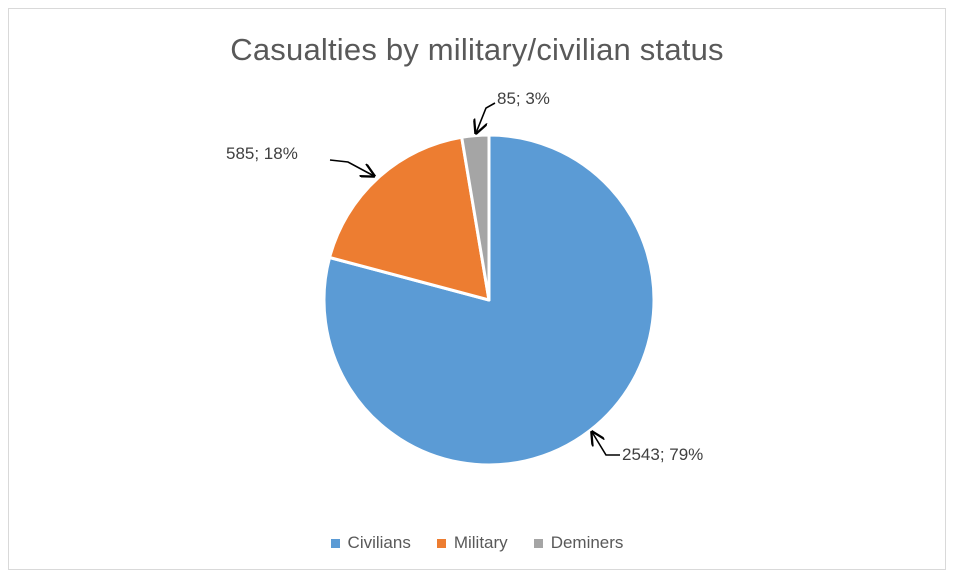 The width and height of the screenshot is (954, 578). What do you see at coordinates (523, 98) in the screenshot?
I see `data-label-deminers: 85; 3%` at bounding box center [523, 98].